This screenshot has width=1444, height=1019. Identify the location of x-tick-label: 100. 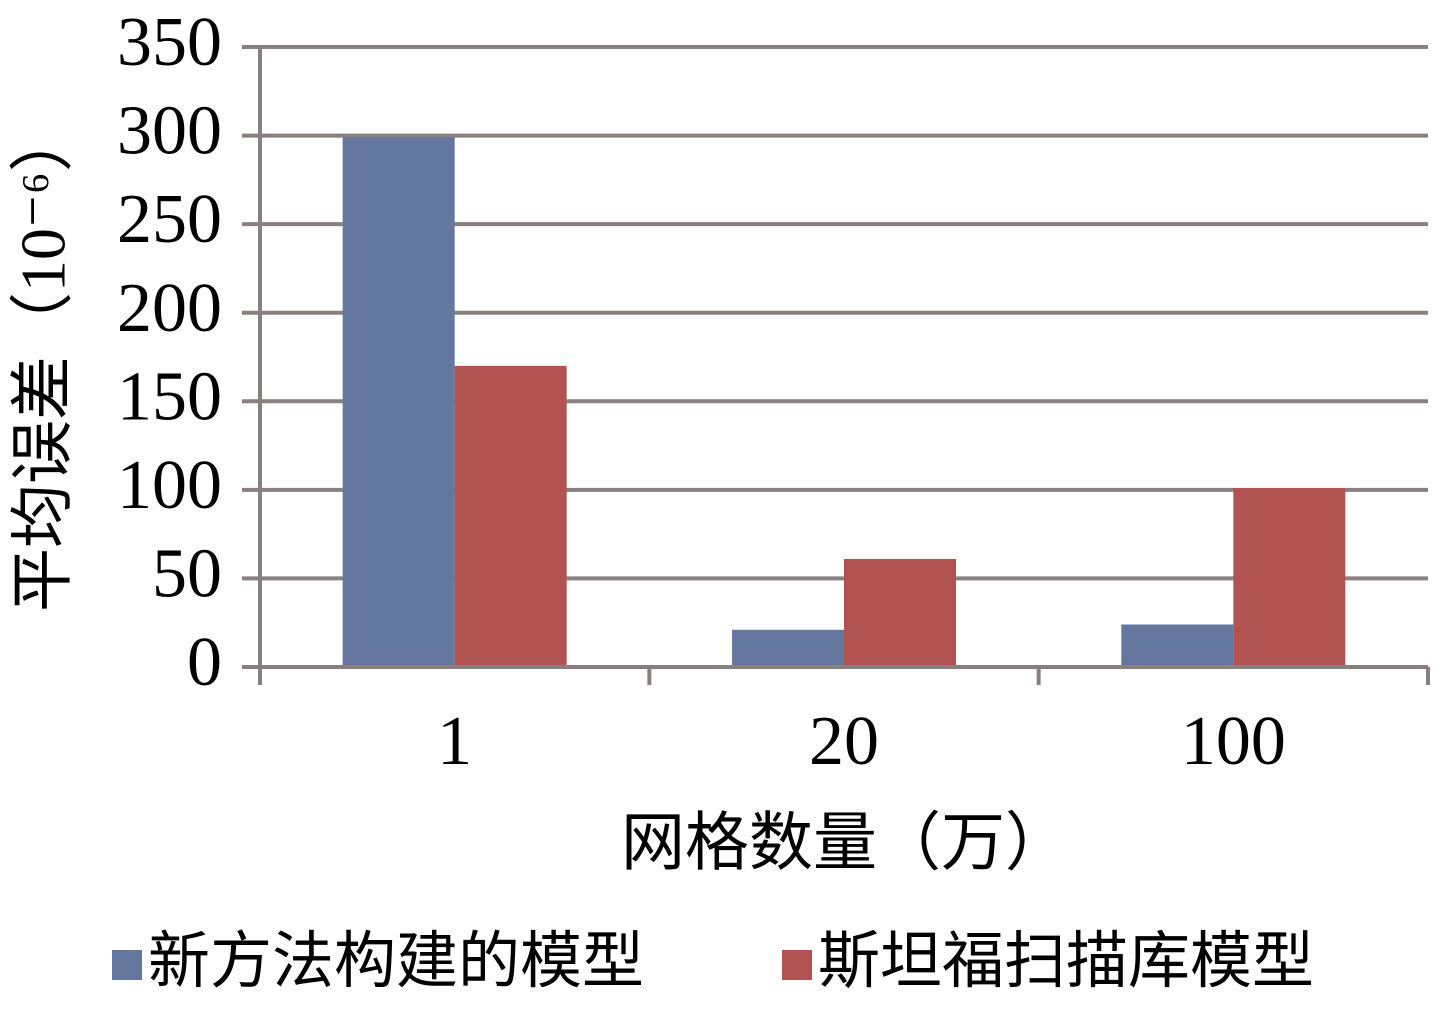
(1233, 741).